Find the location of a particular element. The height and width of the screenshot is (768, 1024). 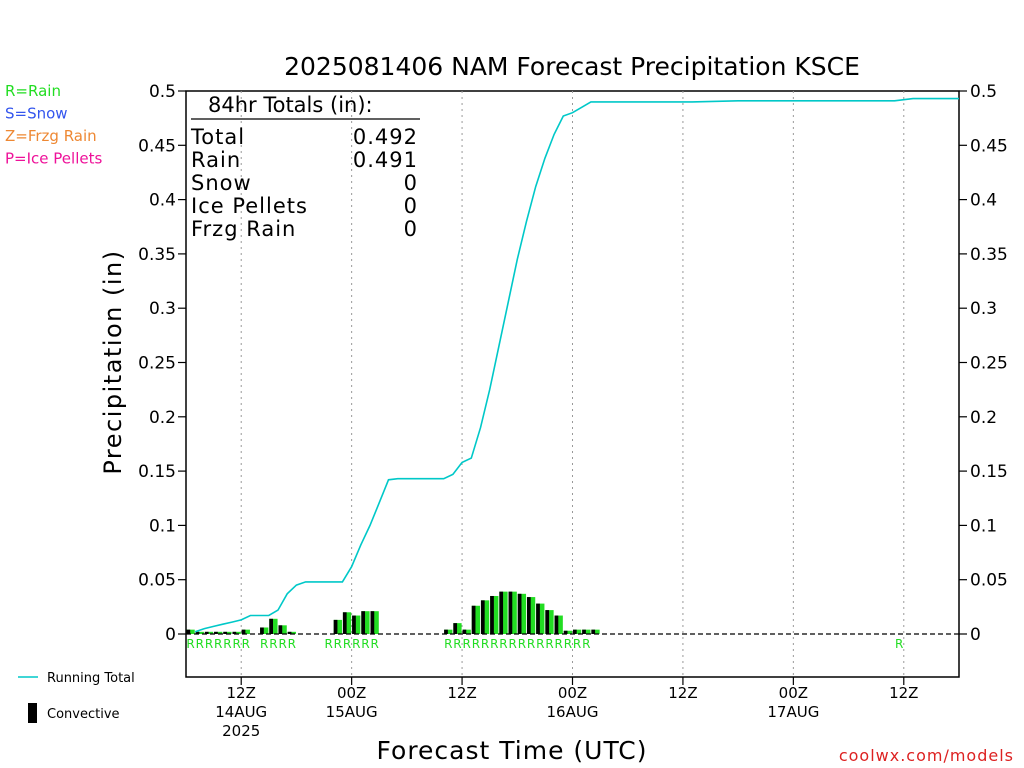

y-tick-label-left: 0.1 is located at coordinates (162, 526).